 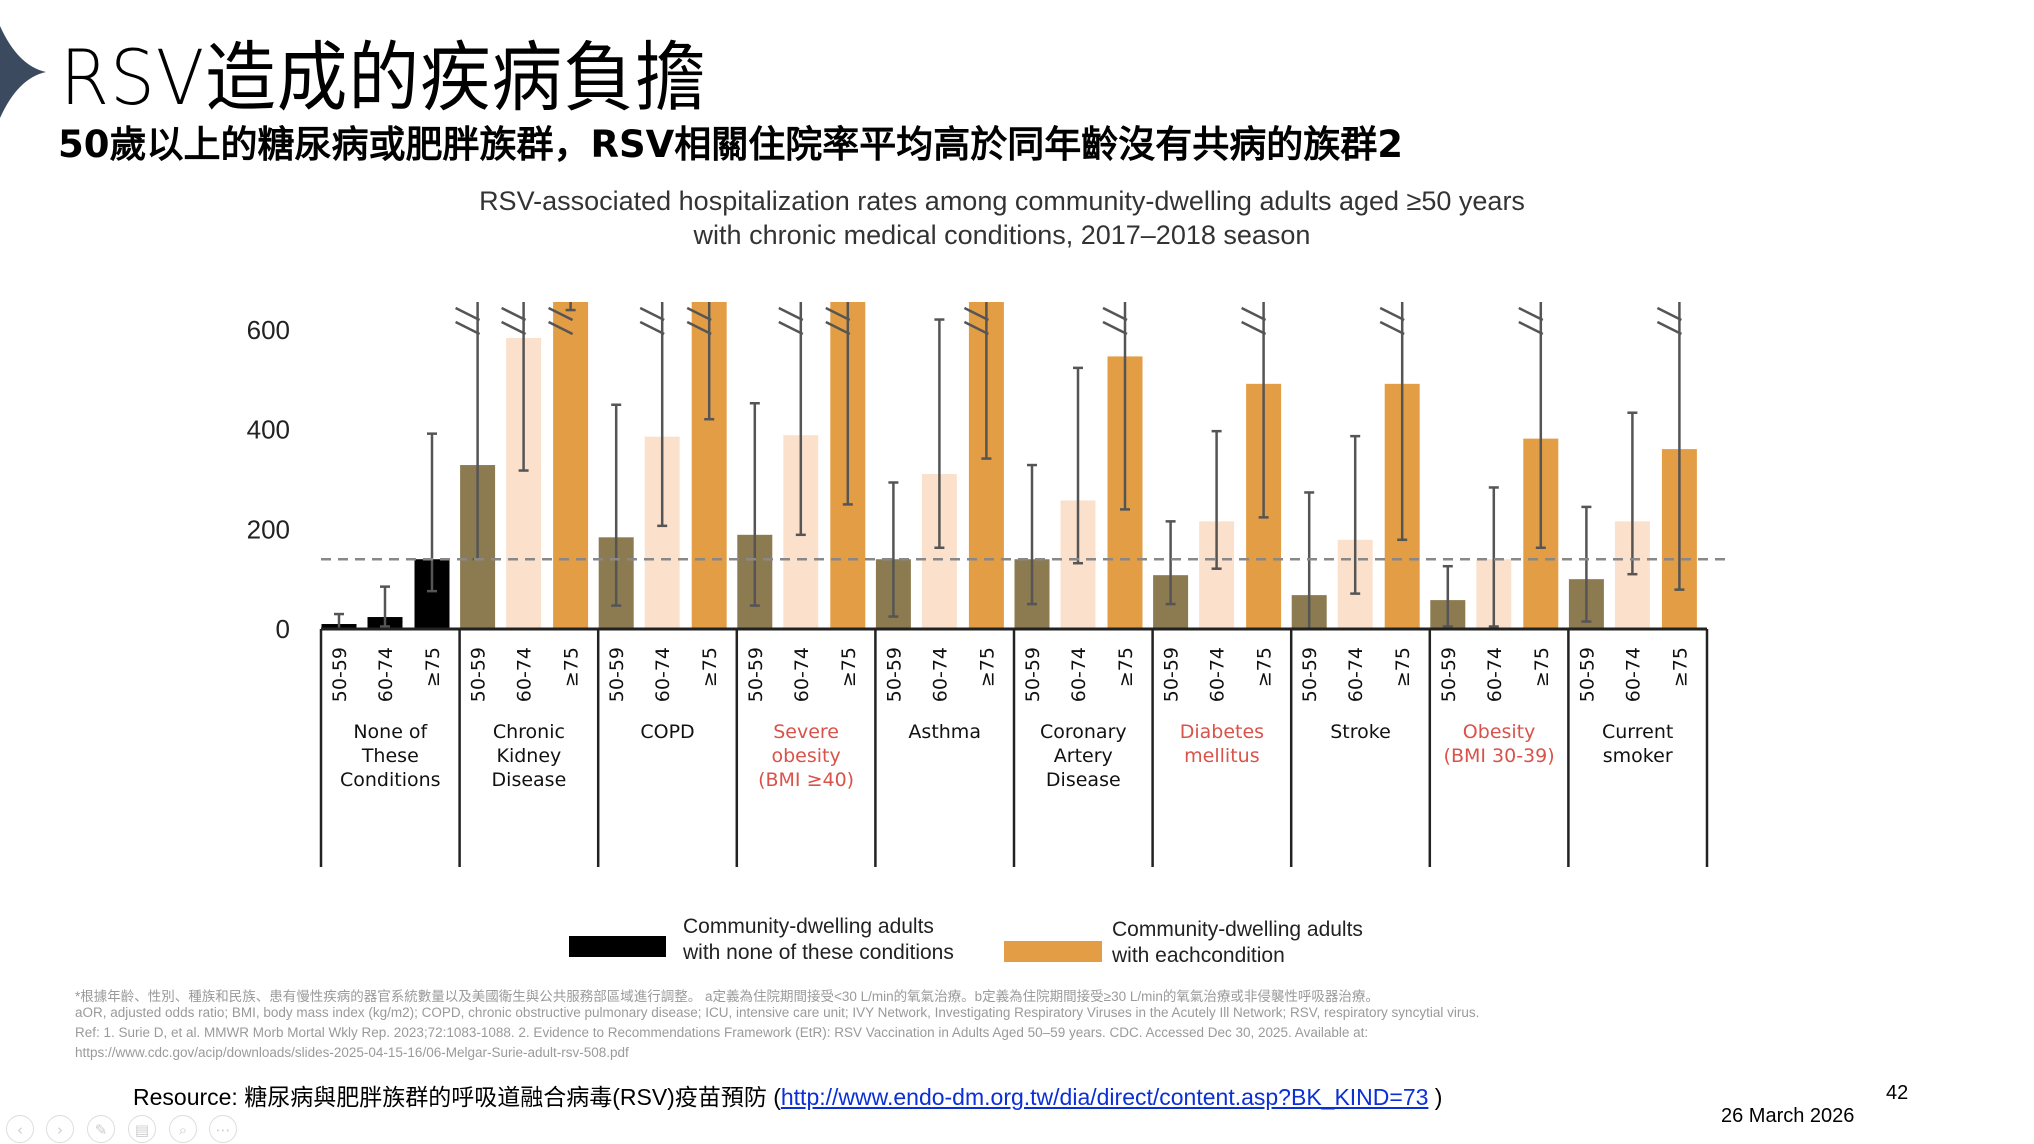 I want to click on category-label: Artery, so click(x=1083, y=756).